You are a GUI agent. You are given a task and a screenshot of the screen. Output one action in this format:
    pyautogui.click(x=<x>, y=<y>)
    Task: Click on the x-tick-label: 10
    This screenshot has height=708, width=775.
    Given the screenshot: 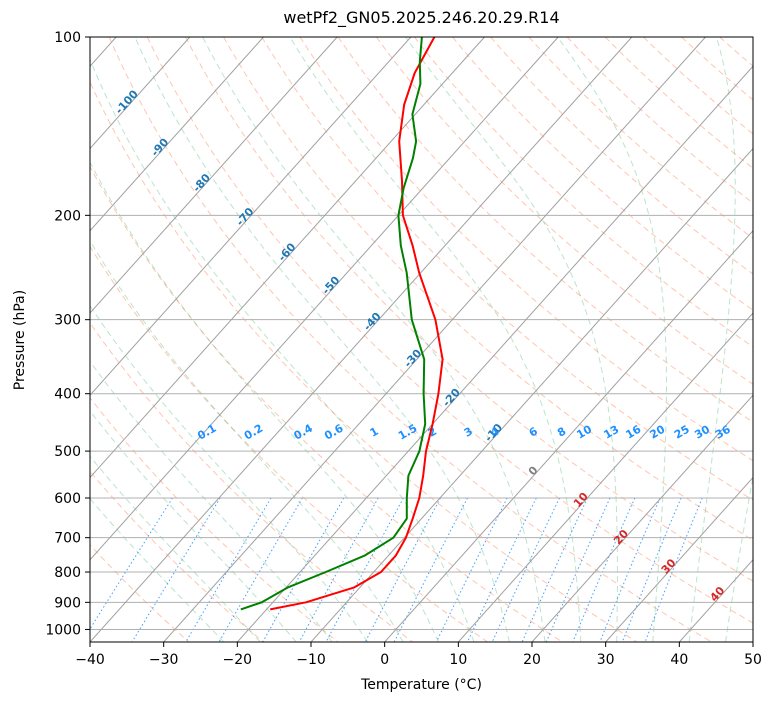 What is the action you would take?
    pyautogui.click(x=458, y=660)
    